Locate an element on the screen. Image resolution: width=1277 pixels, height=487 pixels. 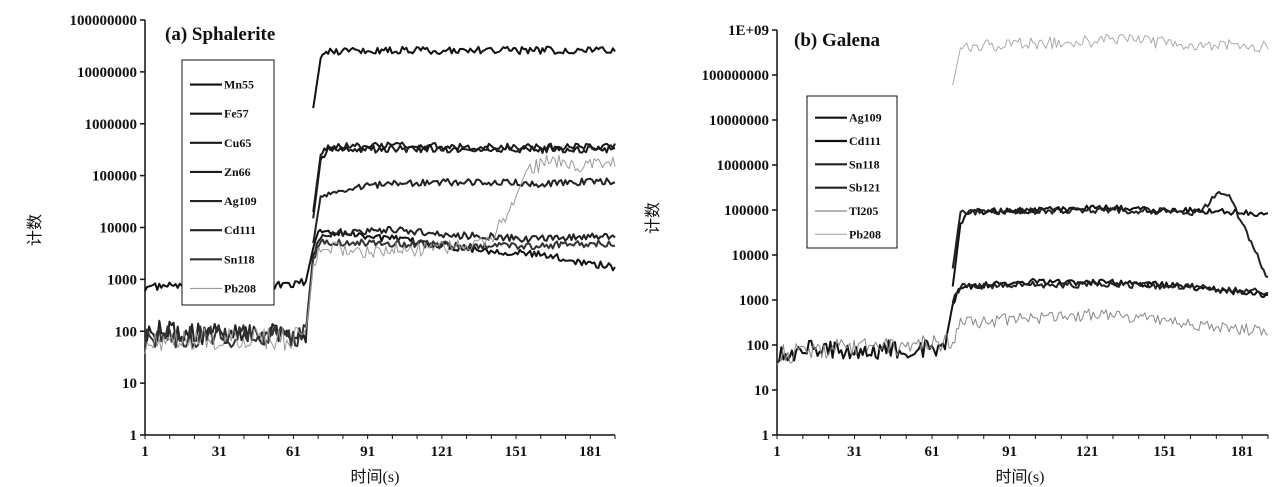
y-tick-label: 1E+09 is located at coordinates (748, 31).